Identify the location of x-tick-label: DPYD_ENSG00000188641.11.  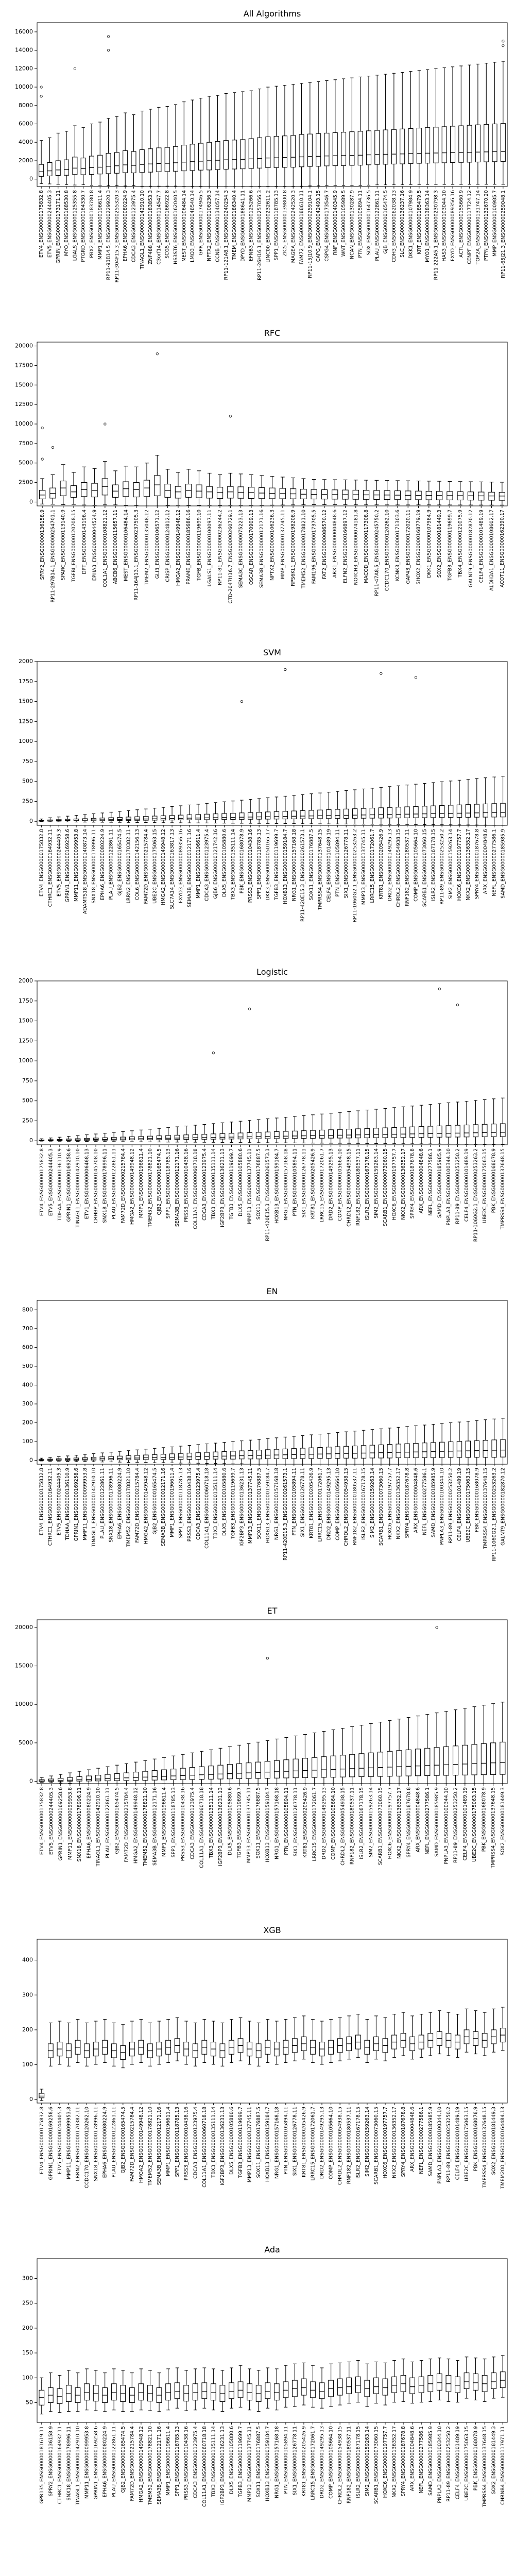
(243, 226).